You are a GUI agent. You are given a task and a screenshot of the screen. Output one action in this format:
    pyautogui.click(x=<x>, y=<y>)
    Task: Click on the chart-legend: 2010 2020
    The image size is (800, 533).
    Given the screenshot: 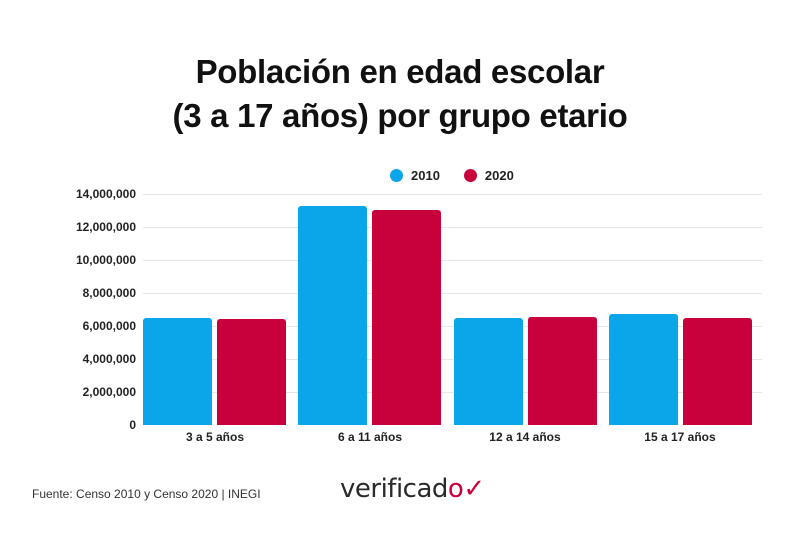 What is the action you would take?
    pyautogui.click(x=464, y=175)
    